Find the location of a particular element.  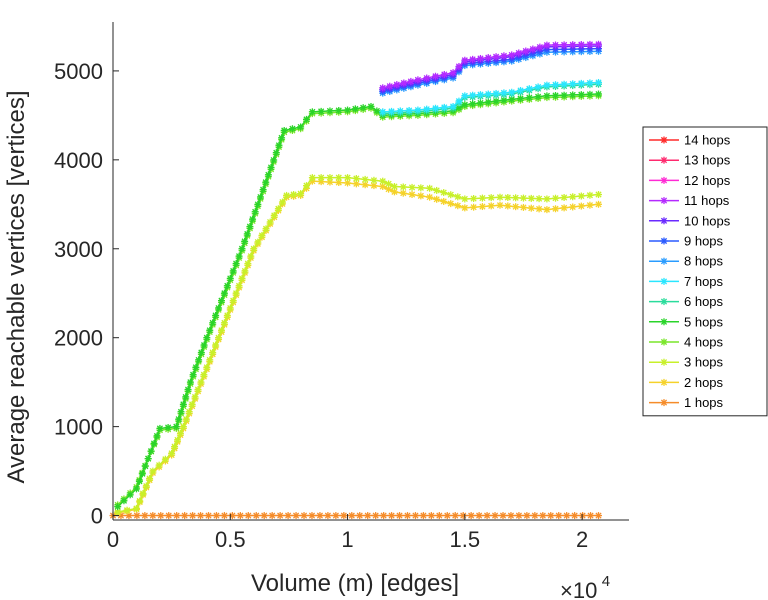

y-tick-label: 0 is located at coordinates (97, 516).